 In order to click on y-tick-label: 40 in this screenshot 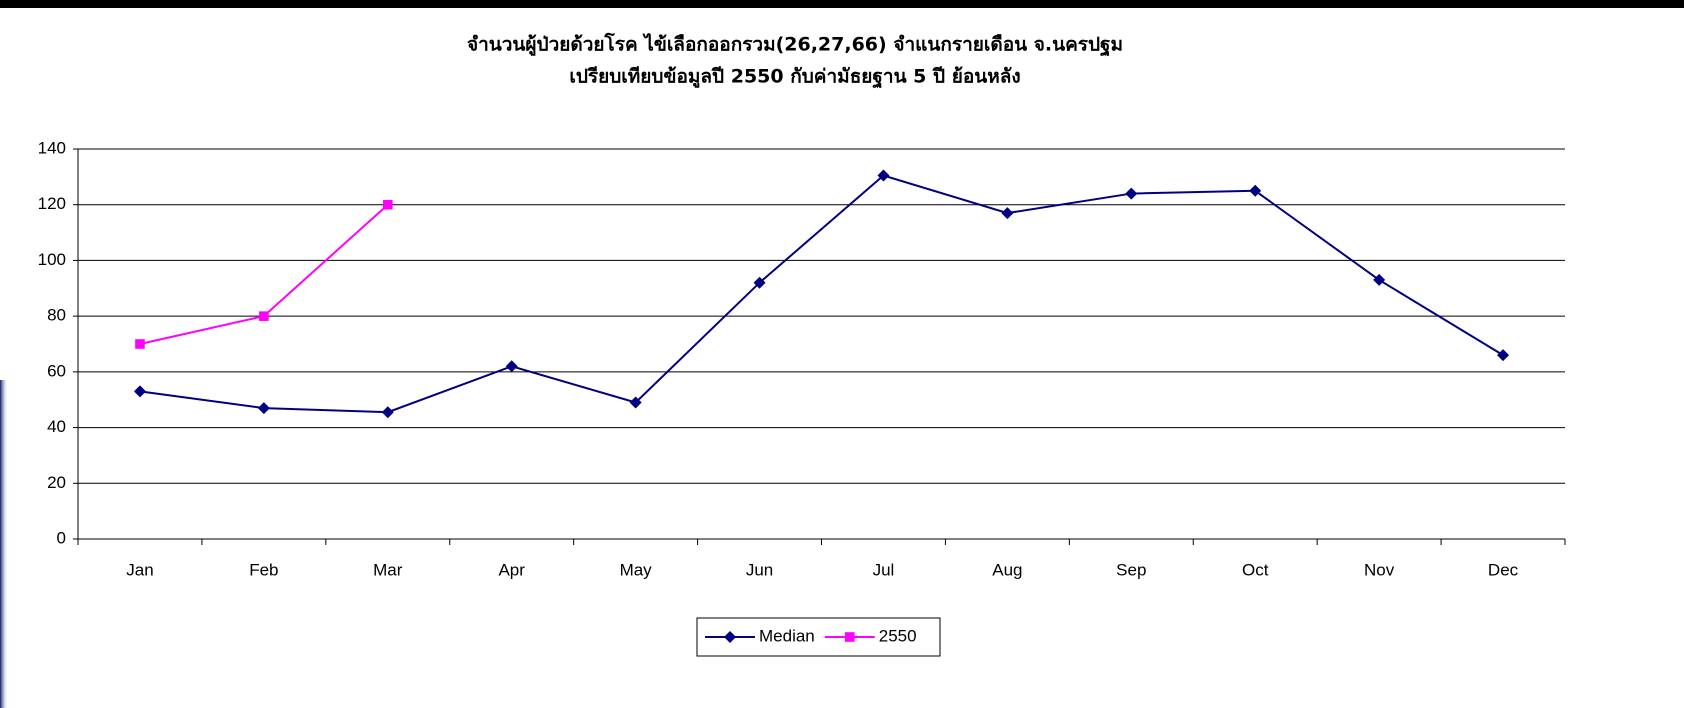, I will do `click(56, 426)`.